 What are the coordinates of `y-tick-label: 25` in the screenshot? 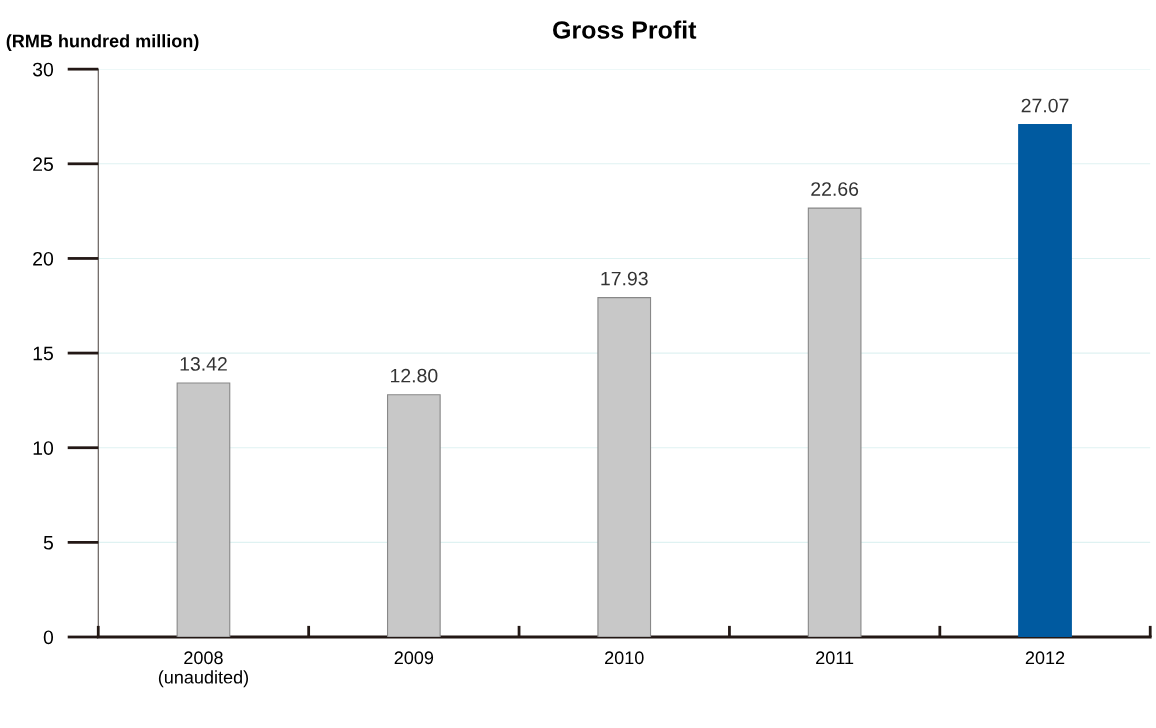 It's located at (43, 164).